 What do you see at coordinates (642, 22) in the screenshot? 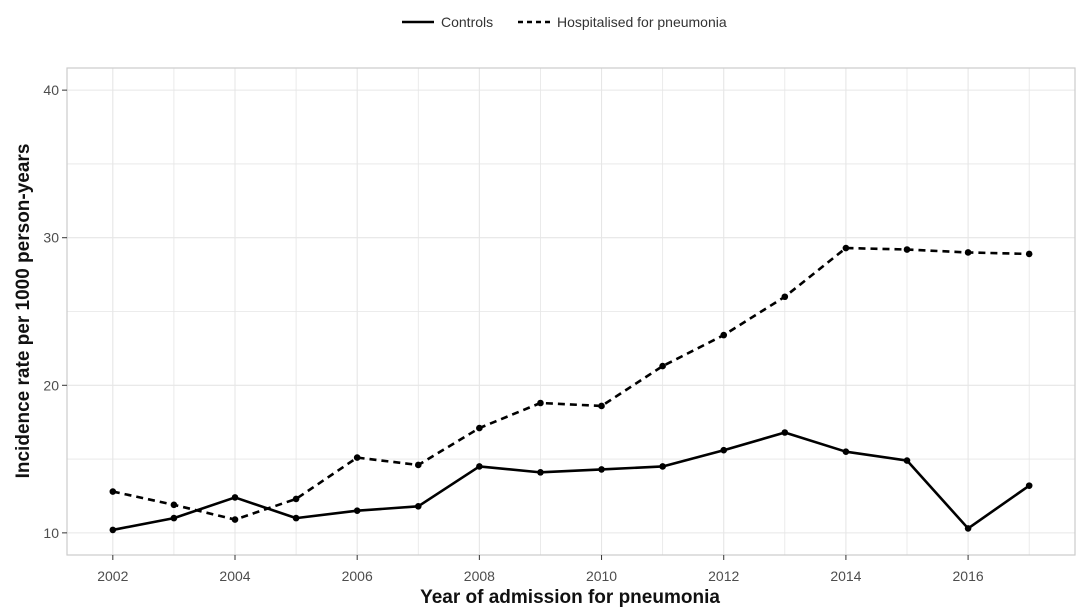
I see `legend-label-2: Hospitalised for pneumonia` at bounding box center [642, 22].